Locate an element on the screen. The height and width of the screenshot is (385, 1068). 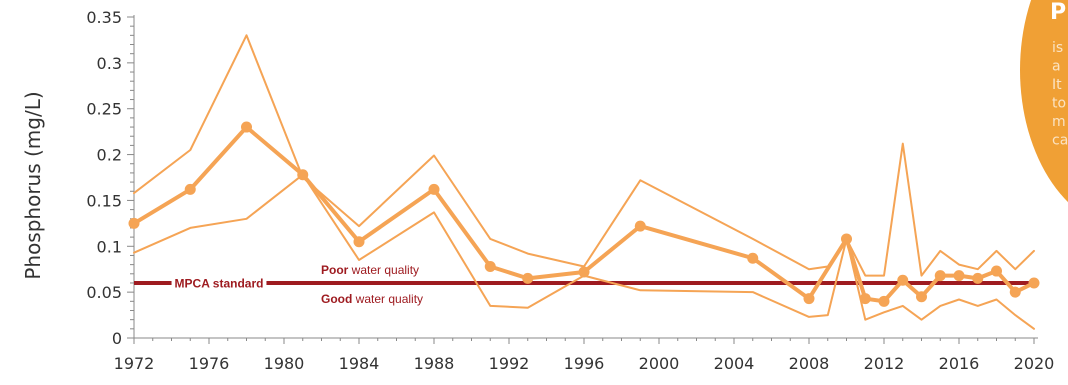
info-bubble-line: m is located at coordinates (1059, 122).